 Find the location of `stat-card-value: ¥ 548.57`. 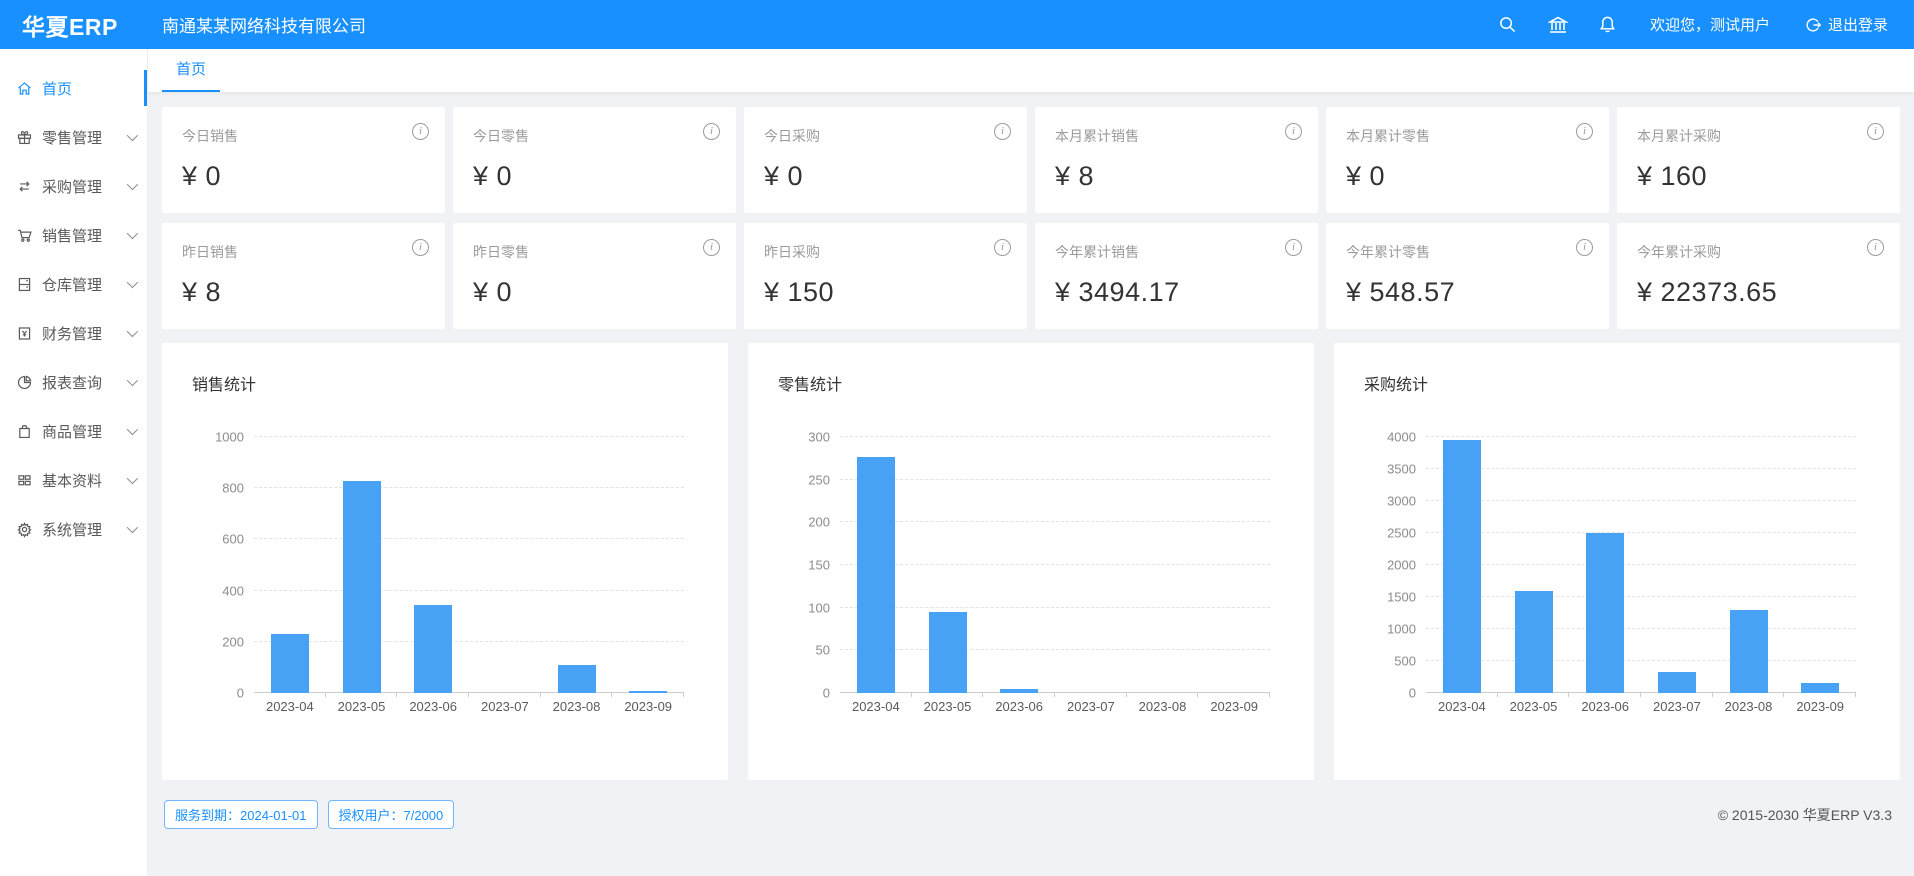

stat-card-value: ¥ 548.57 is located at coordinates (1401, 292).